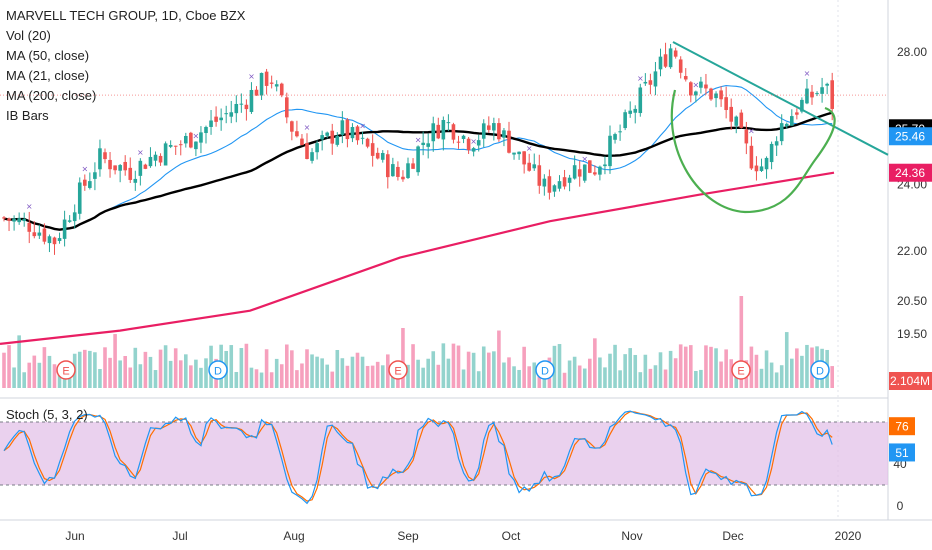 This screenshot has height=550, width=932. I want to click on indicator-ma21: MA (21, close), so click(48, 75).